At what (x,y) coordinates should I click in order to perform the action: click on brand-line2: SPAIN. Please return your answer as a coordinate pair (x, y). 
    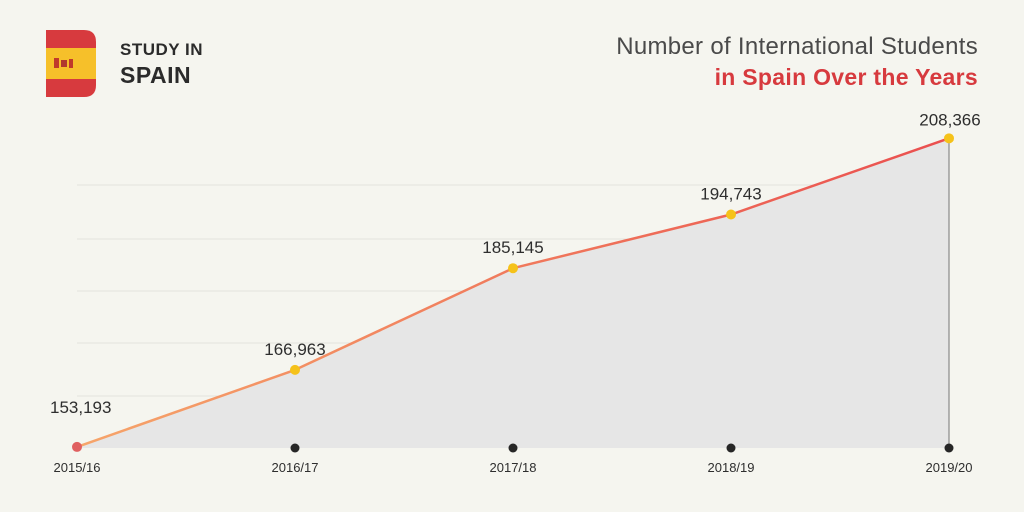
    Looking at the image, I should click on (156, 75).